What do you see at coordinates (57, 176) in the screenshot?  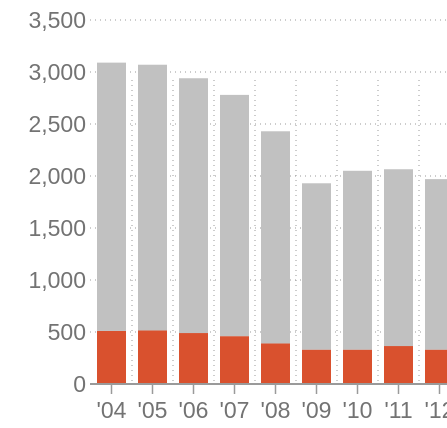 I see `y-tick-label-2000: 2,000` at bounding box center [57, 176].